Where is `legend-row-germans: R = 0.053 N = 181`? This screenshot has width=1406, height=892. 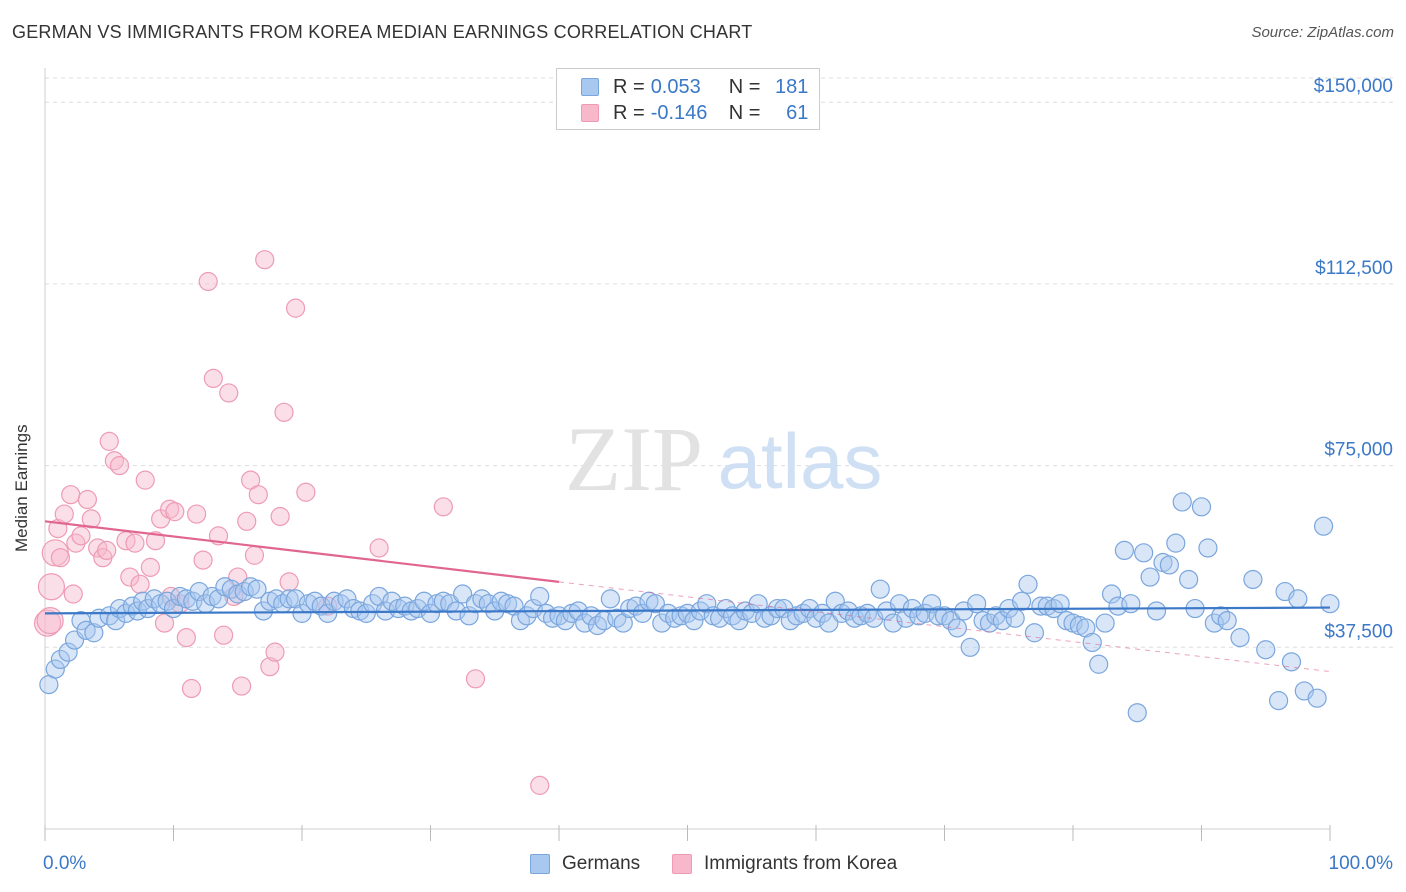 legend-row-germans: R = 0.053 N = 181 is located at coordinates (694, 87).